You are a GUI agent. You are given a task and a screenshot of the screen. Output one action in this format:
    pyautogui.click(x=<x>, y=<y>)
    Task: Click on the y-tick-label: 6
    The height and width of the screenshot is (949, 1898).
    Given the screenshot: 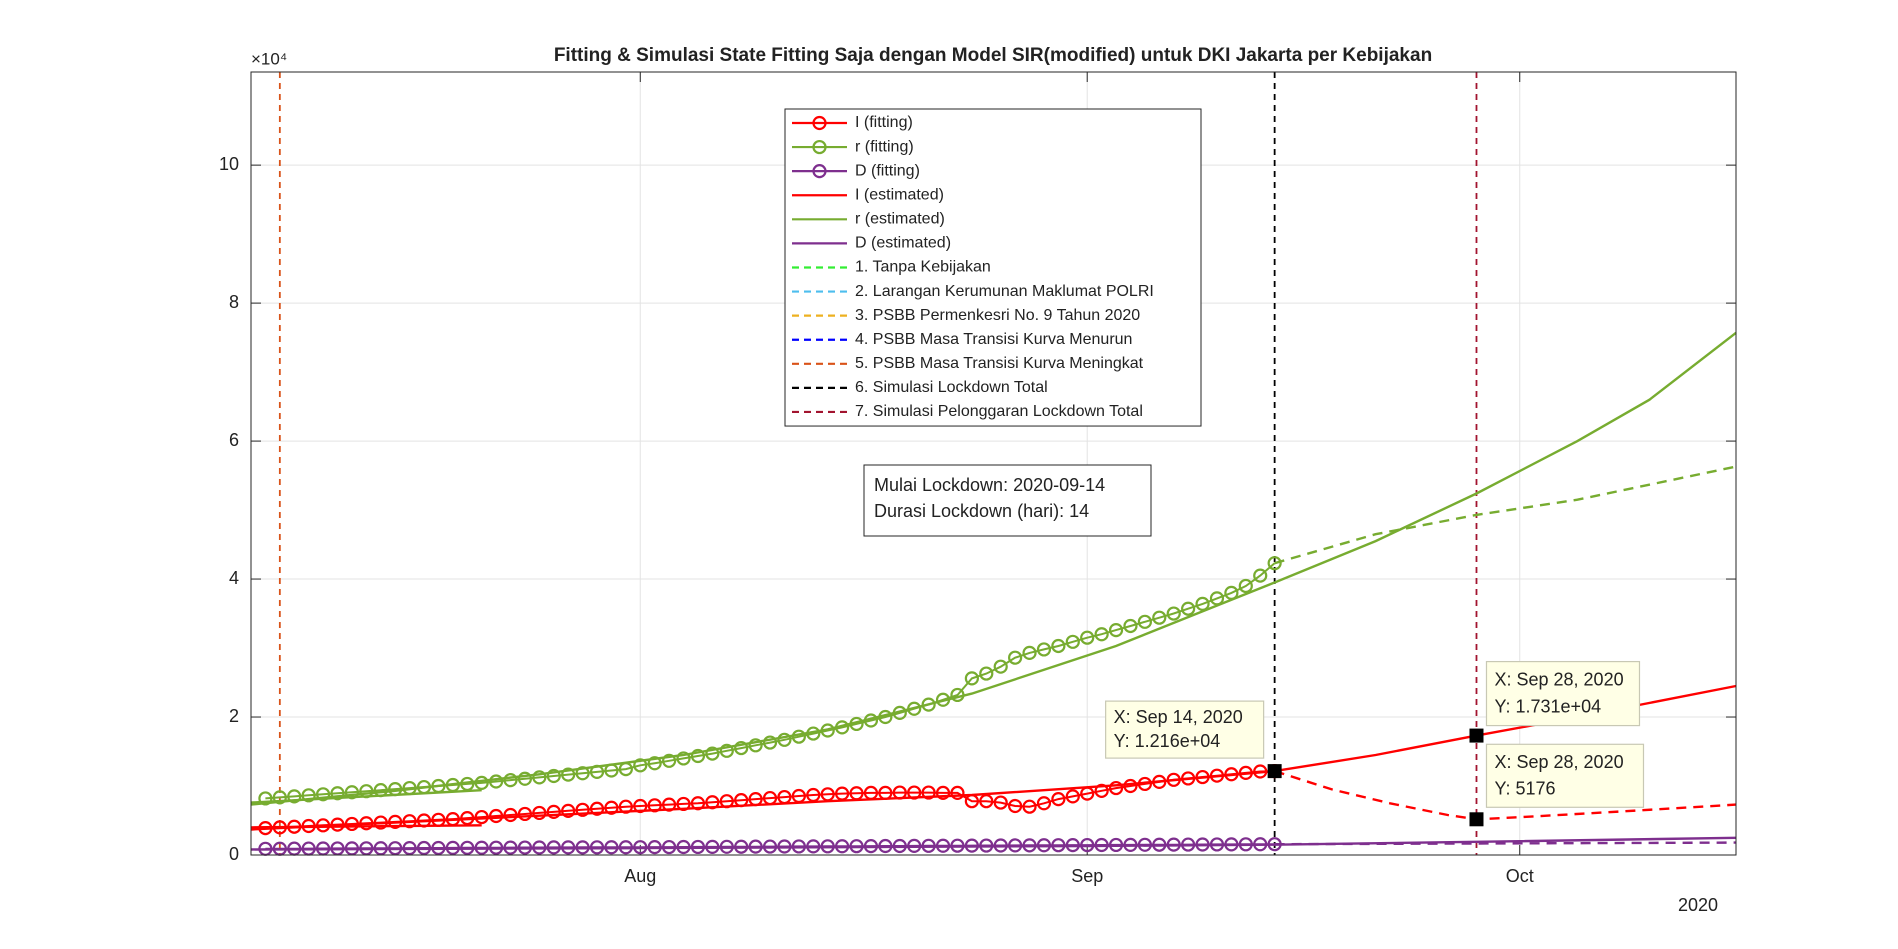 What is the action you would take?
    pyautogui.click(x=234, y=440)
    